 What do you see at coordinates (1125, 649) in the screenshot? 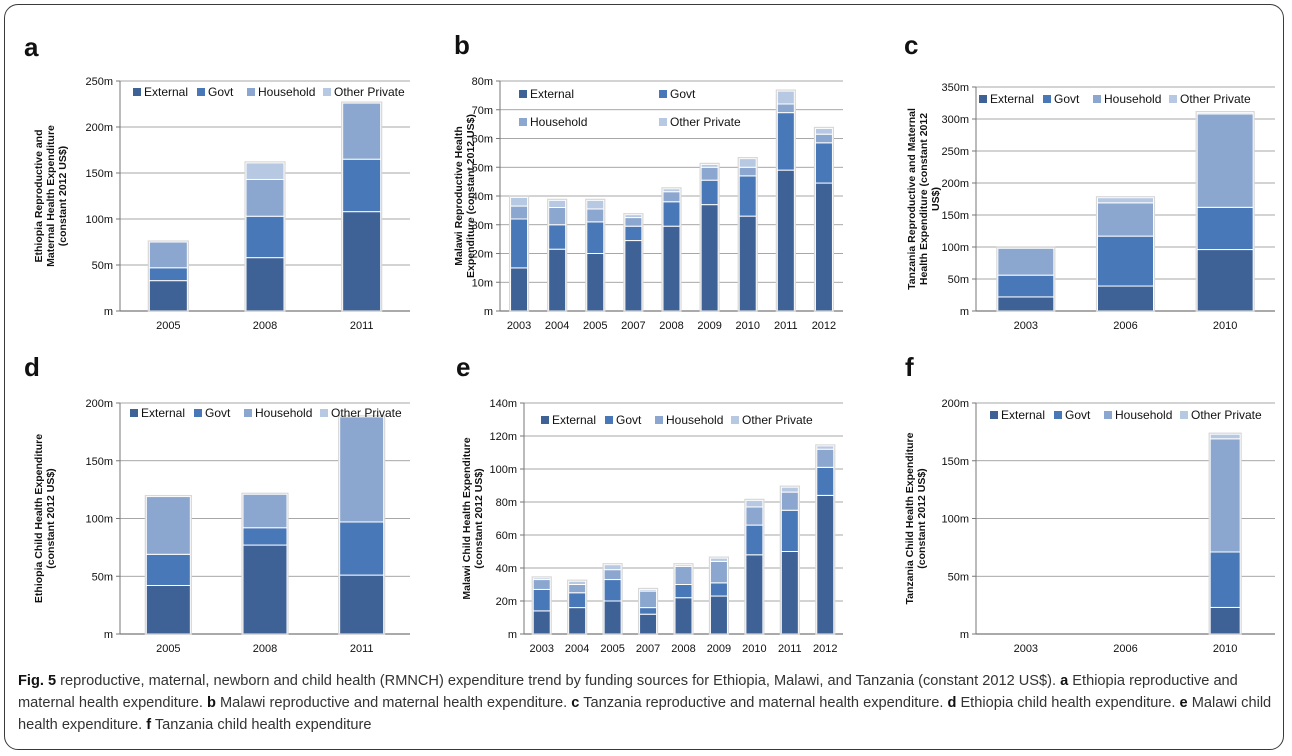
I see `x-tick-label: 2006` at bounding box center [1125, 649].